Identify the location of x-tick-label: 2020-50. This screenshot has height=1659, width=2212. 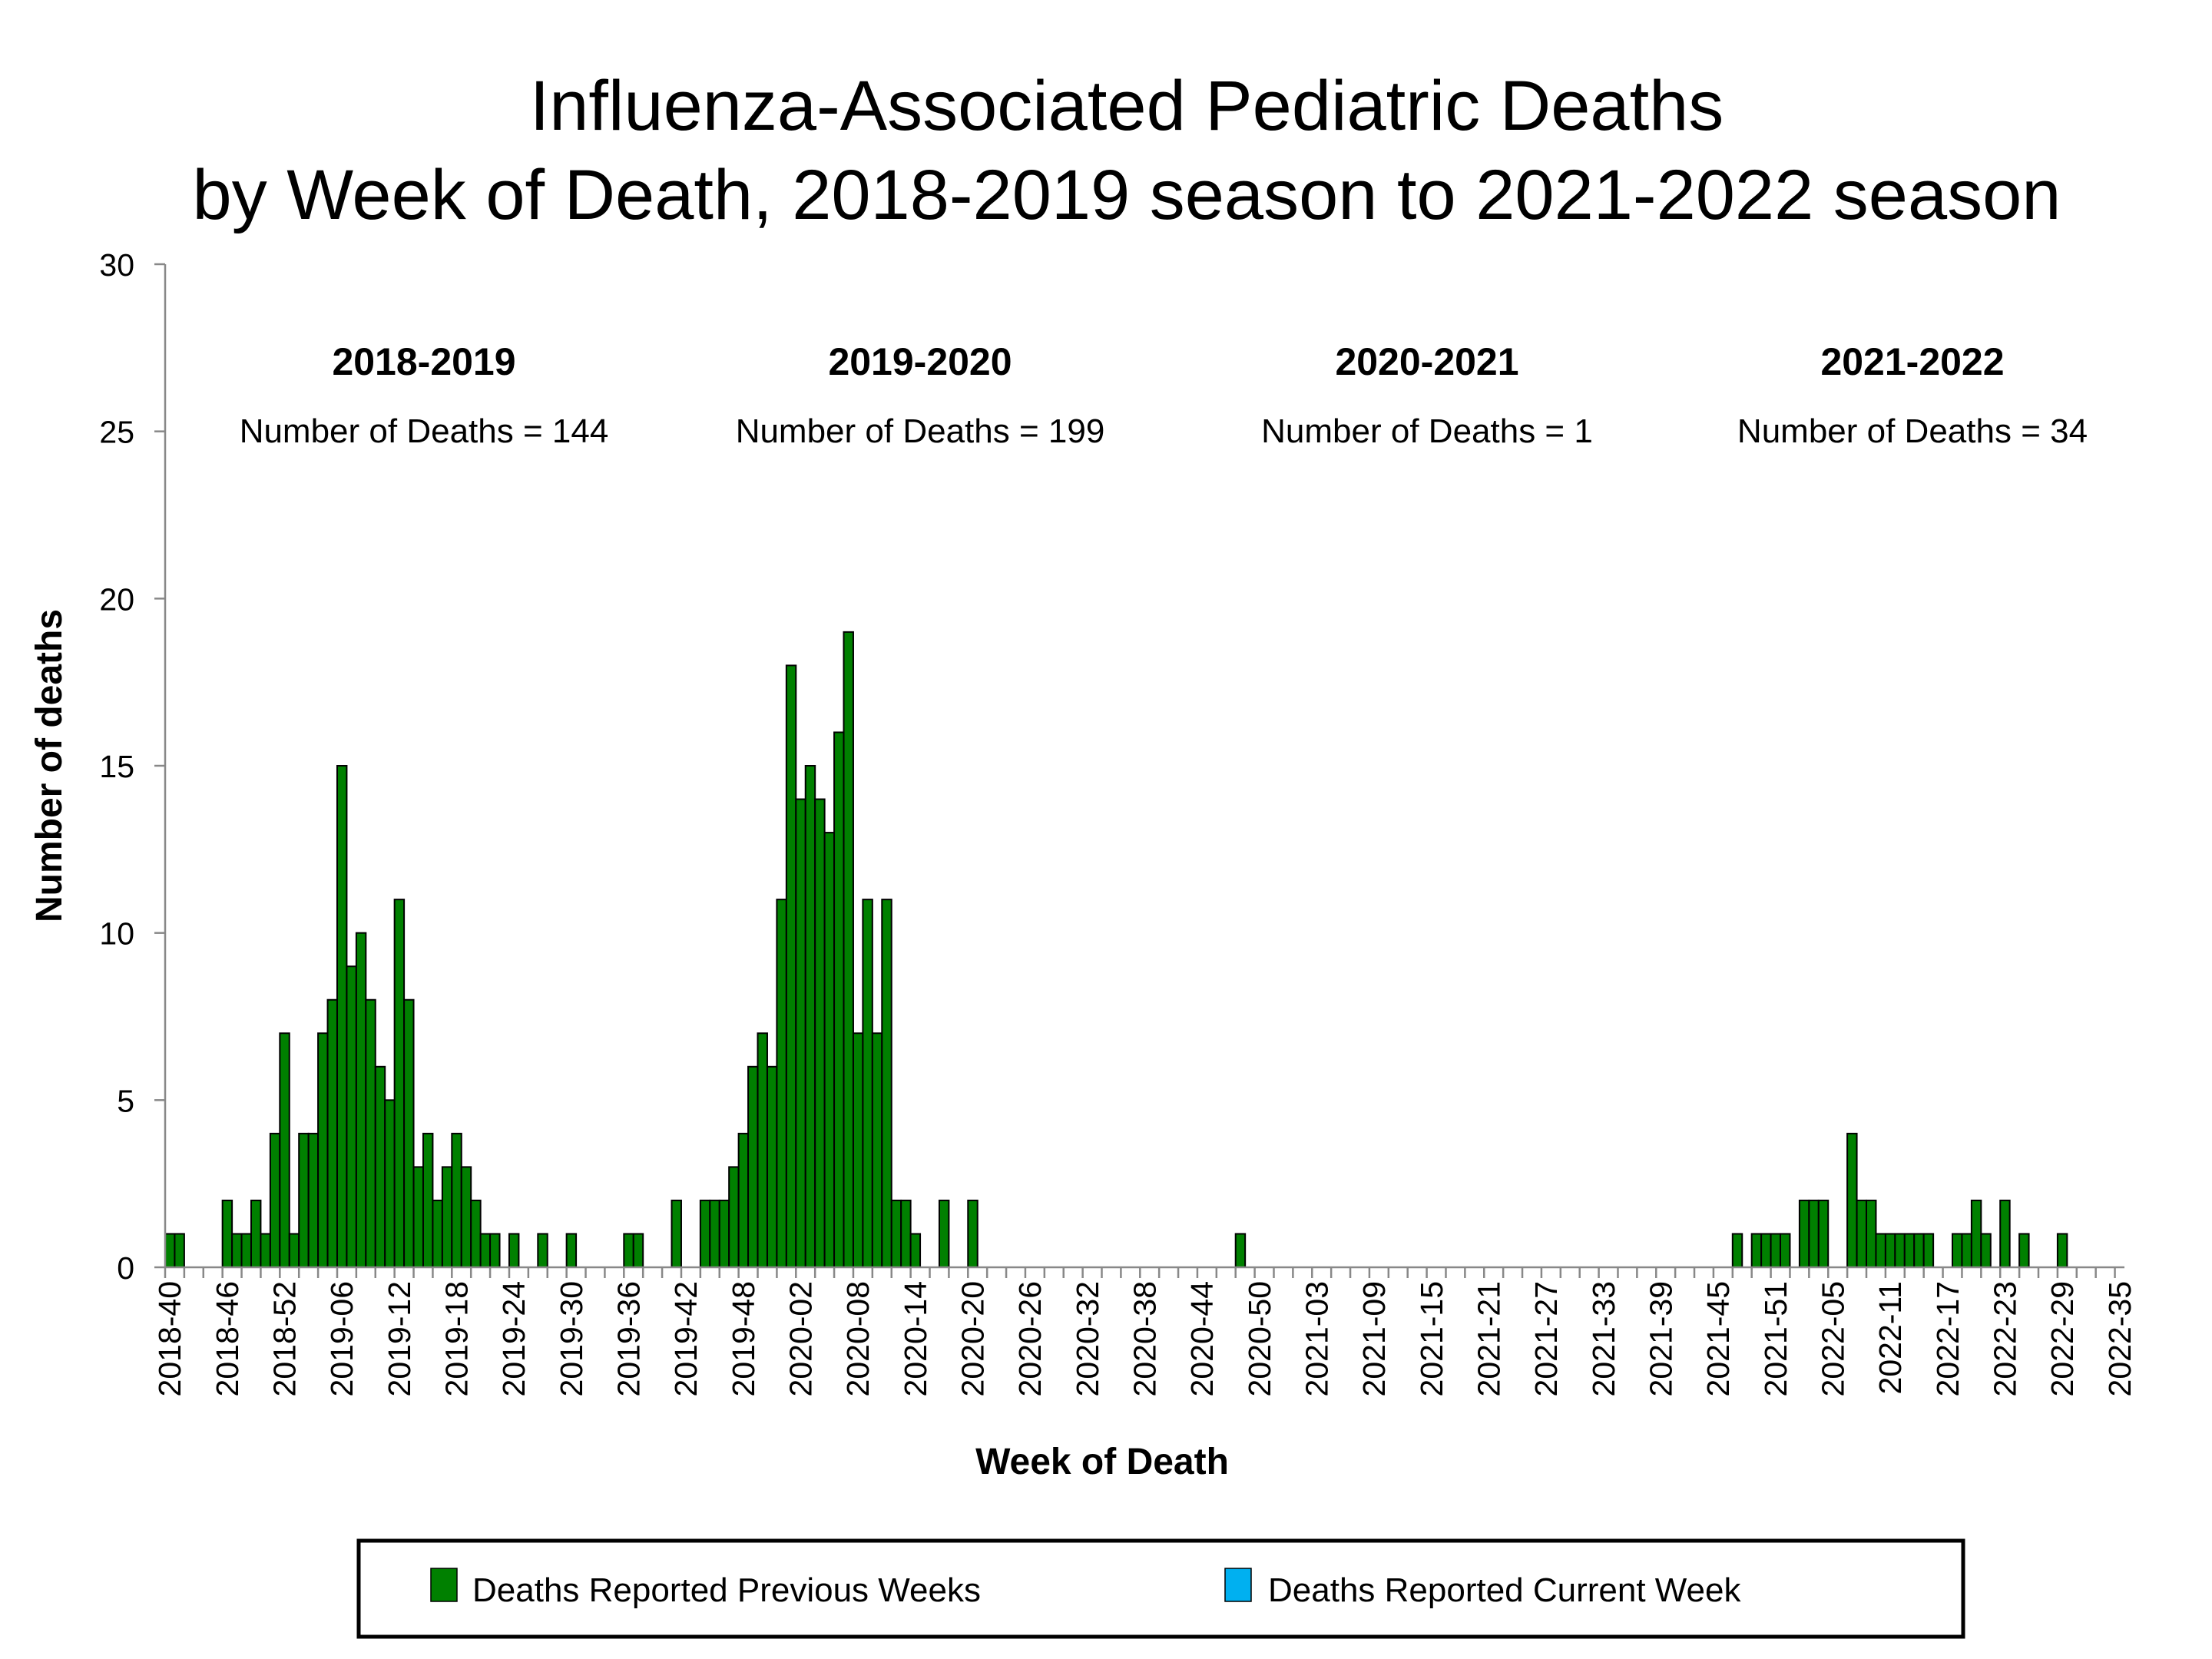
(1259, 1339).